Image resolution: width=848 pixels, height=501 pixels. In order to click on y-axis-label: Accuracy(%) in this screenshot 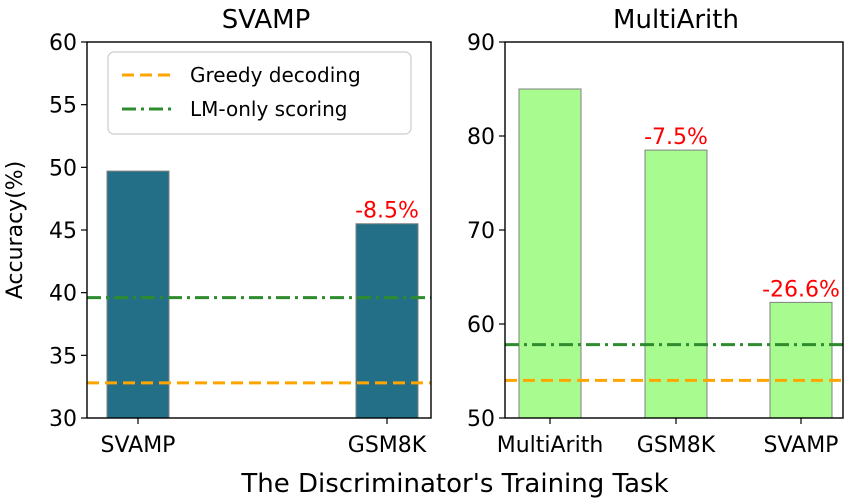, I will do `click(15, 230)`.